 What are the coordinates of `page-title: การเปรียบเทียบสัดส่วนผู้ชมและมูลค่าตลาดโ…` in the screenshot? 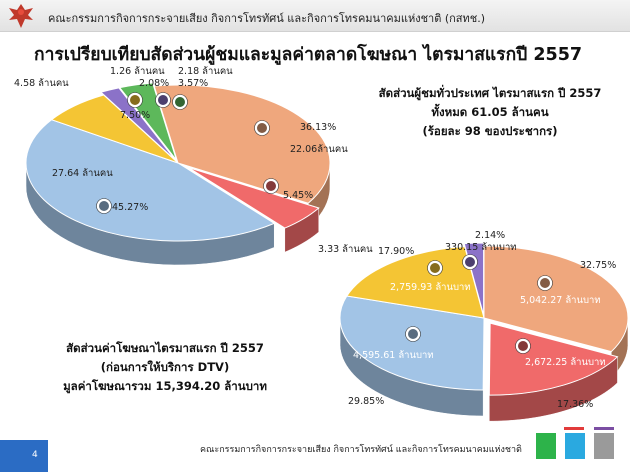 It's located at (308, 55).